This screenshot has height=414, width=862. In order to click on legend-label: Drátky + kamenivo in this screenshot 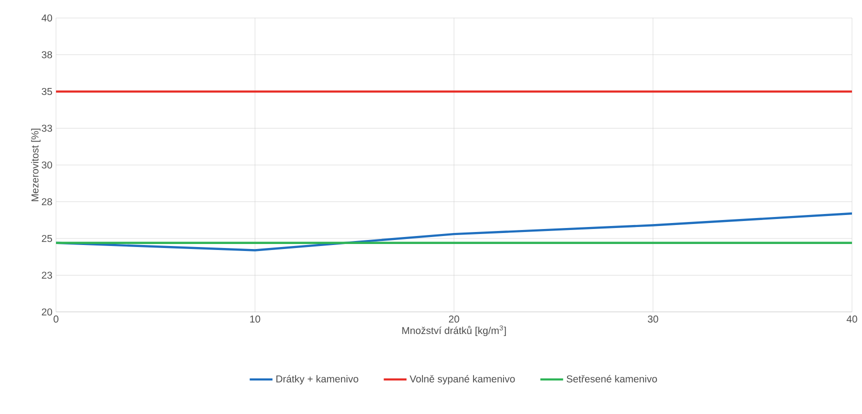, I will do `click(317, 379)`.